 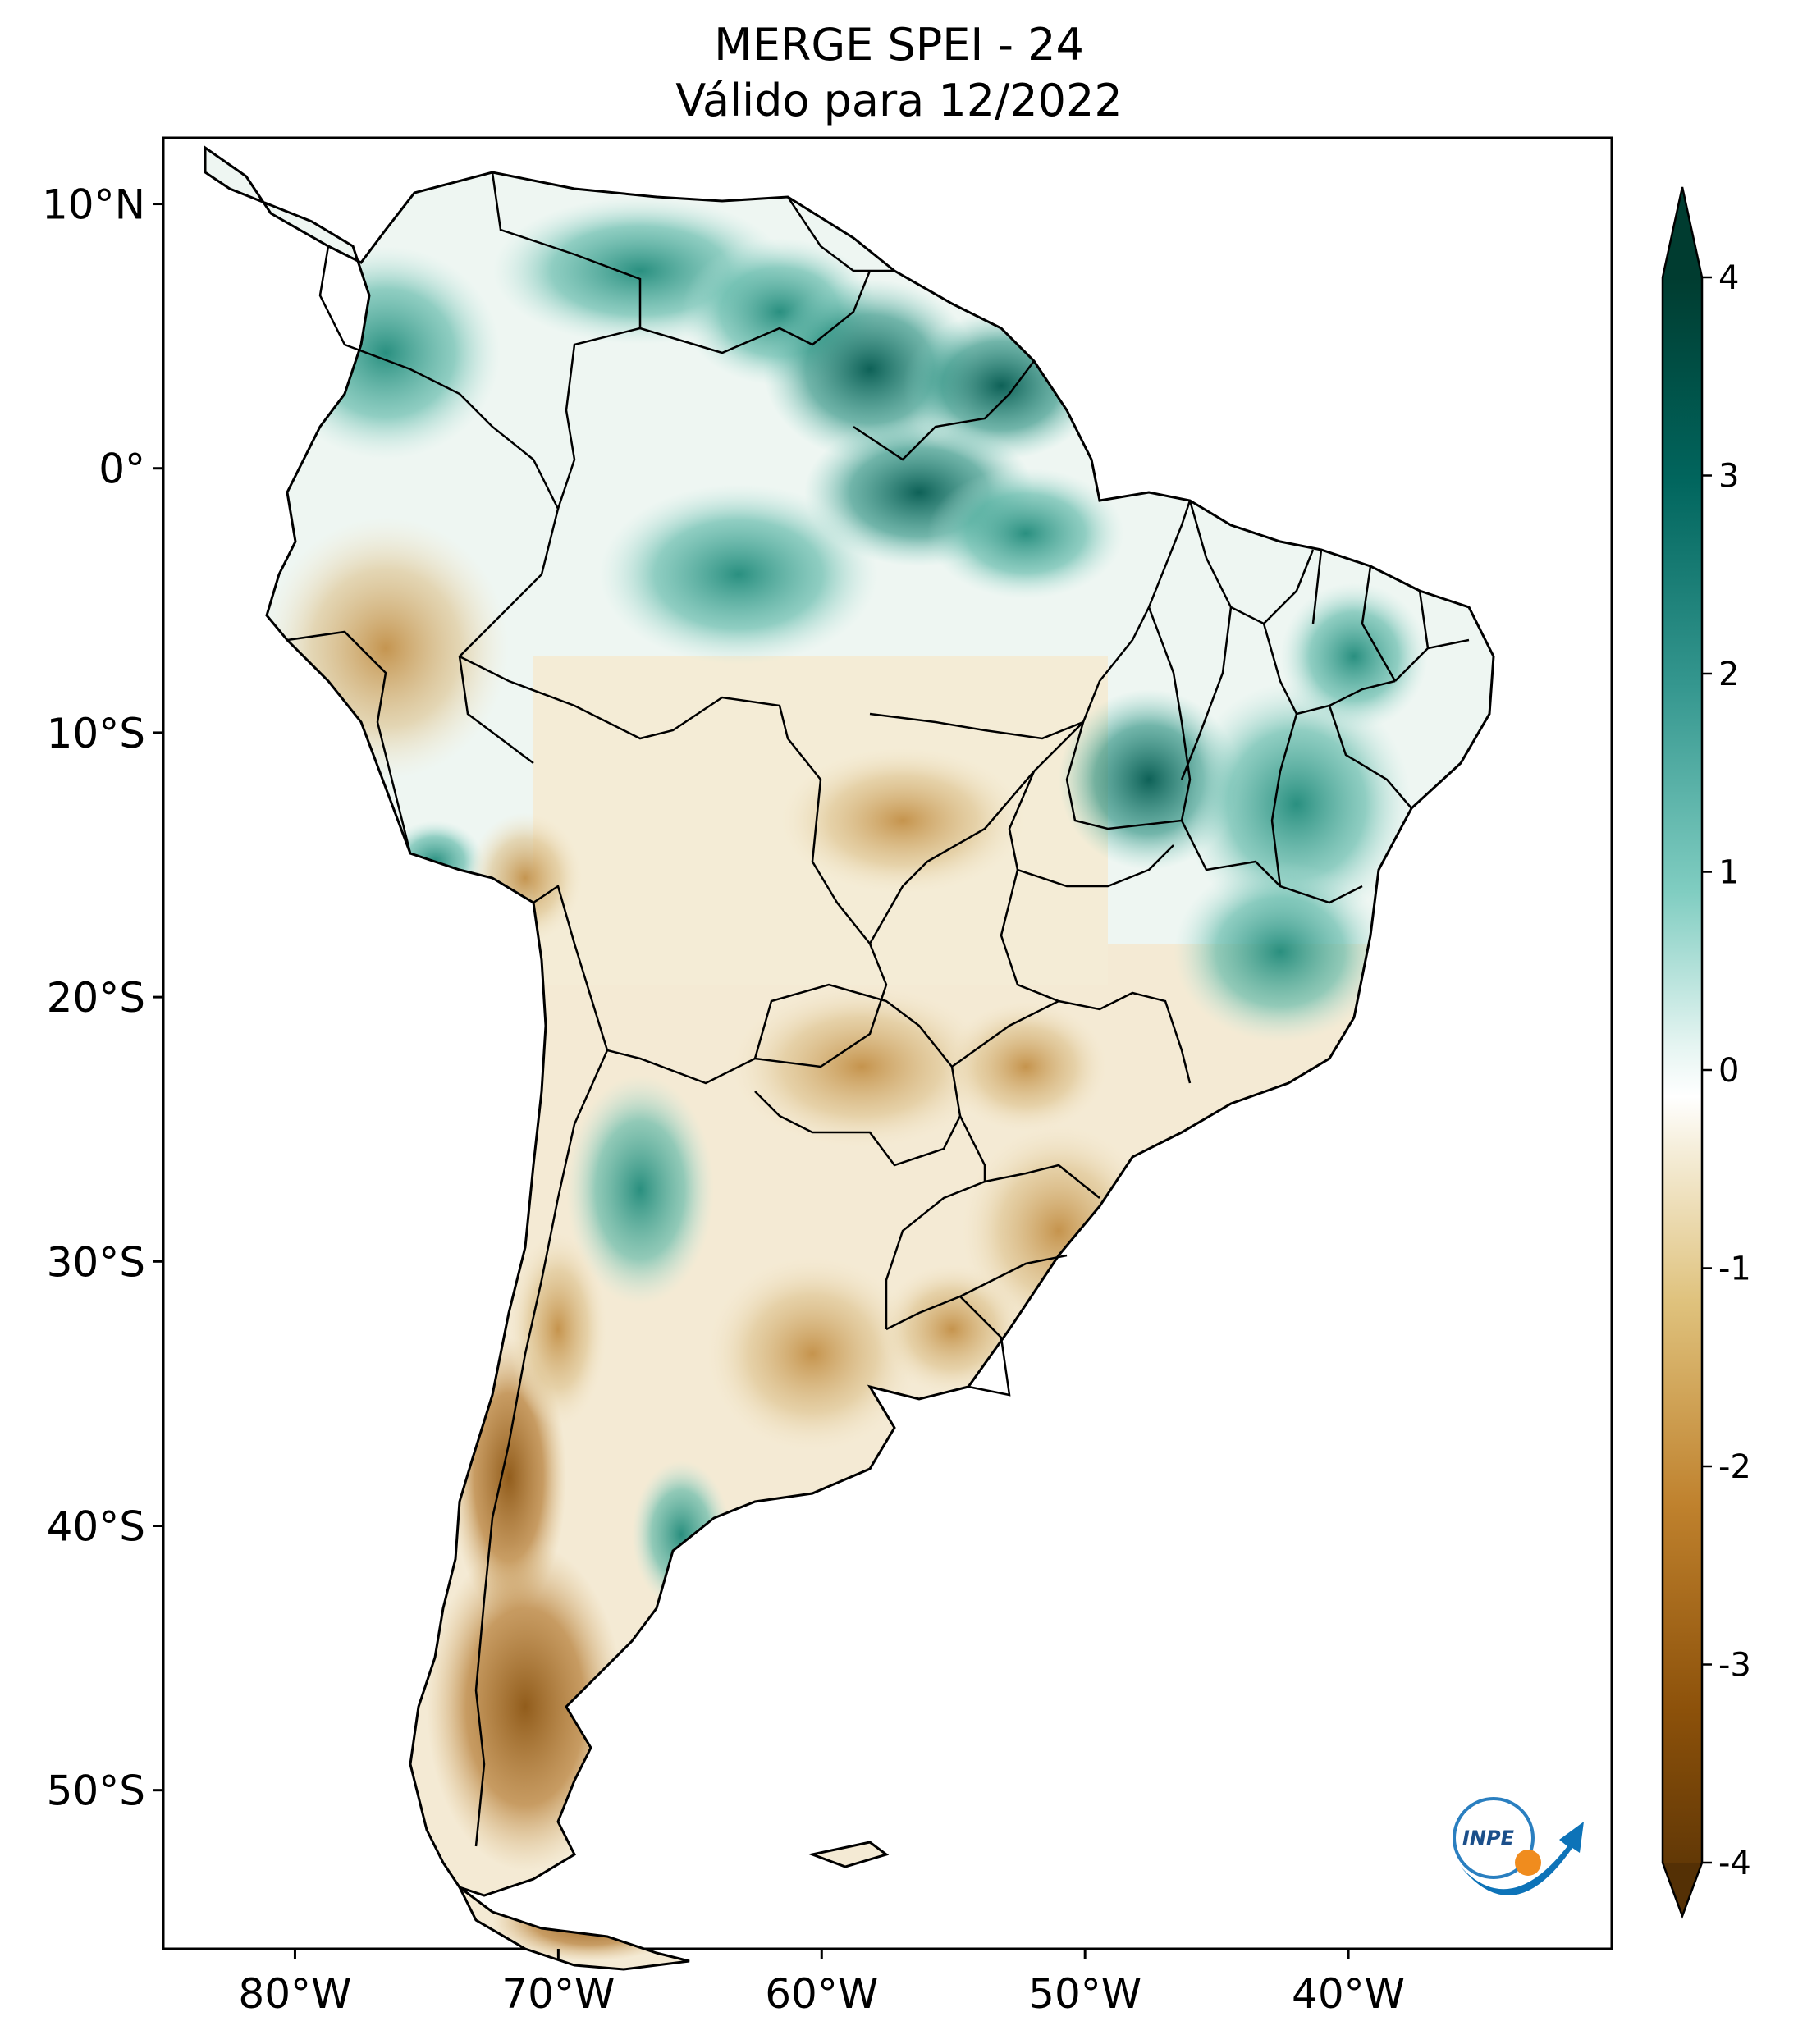 What do you see at coordinates (1488, 1838) in the screenshot?
I see `logo-text: INPE` at bounding box center [1488, 1838].